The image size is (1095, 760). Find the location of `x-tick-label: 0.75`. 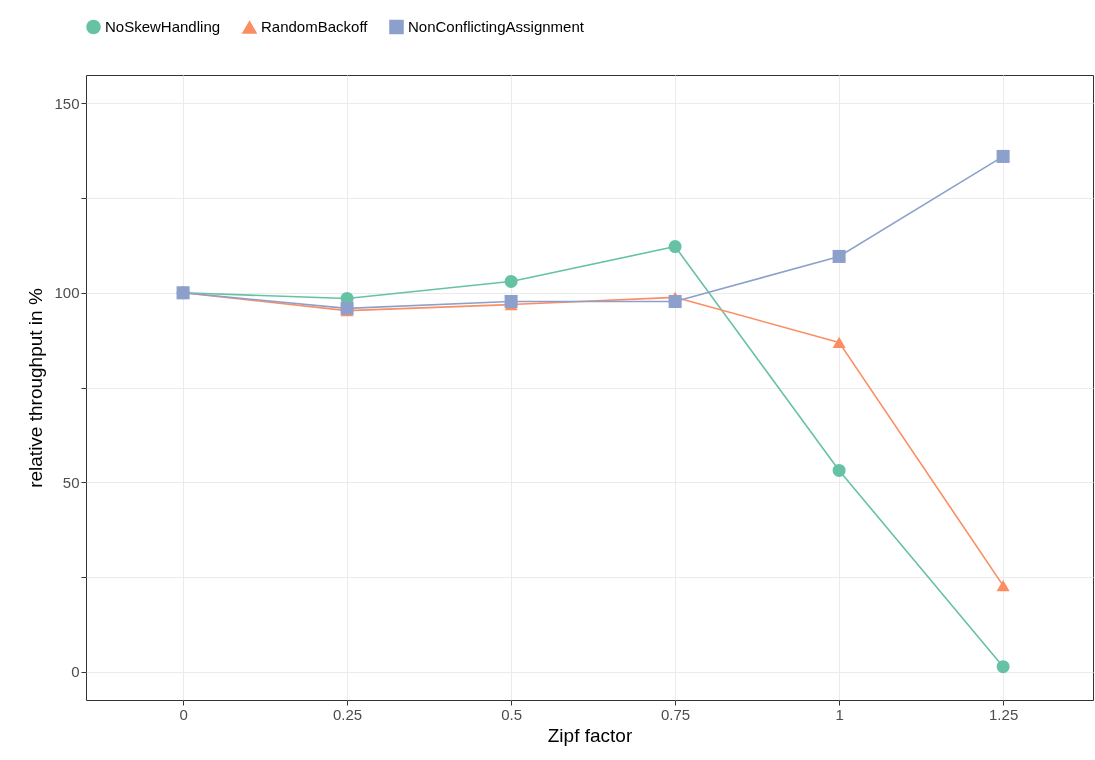

x-tick-label: 0.75 is located at coordinates (676, 714).